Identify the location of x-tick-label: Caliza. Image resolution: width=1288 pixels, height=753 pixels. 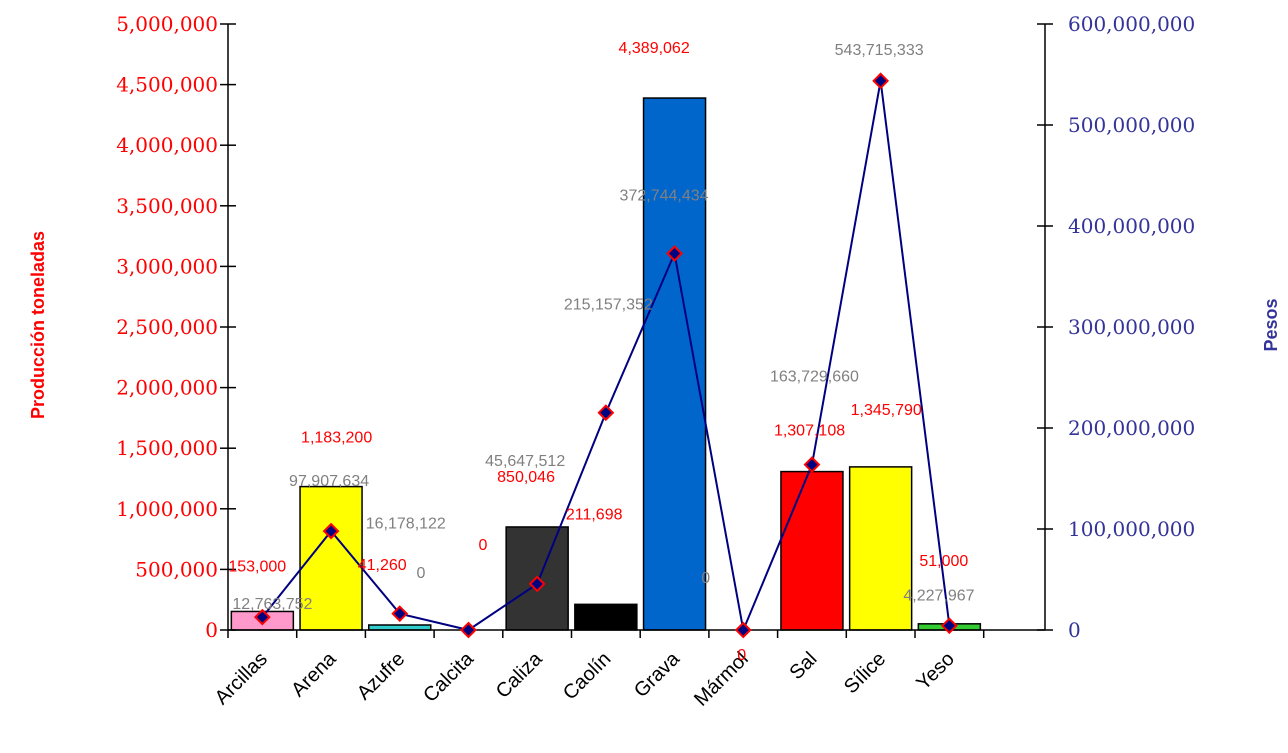
(519, 674).